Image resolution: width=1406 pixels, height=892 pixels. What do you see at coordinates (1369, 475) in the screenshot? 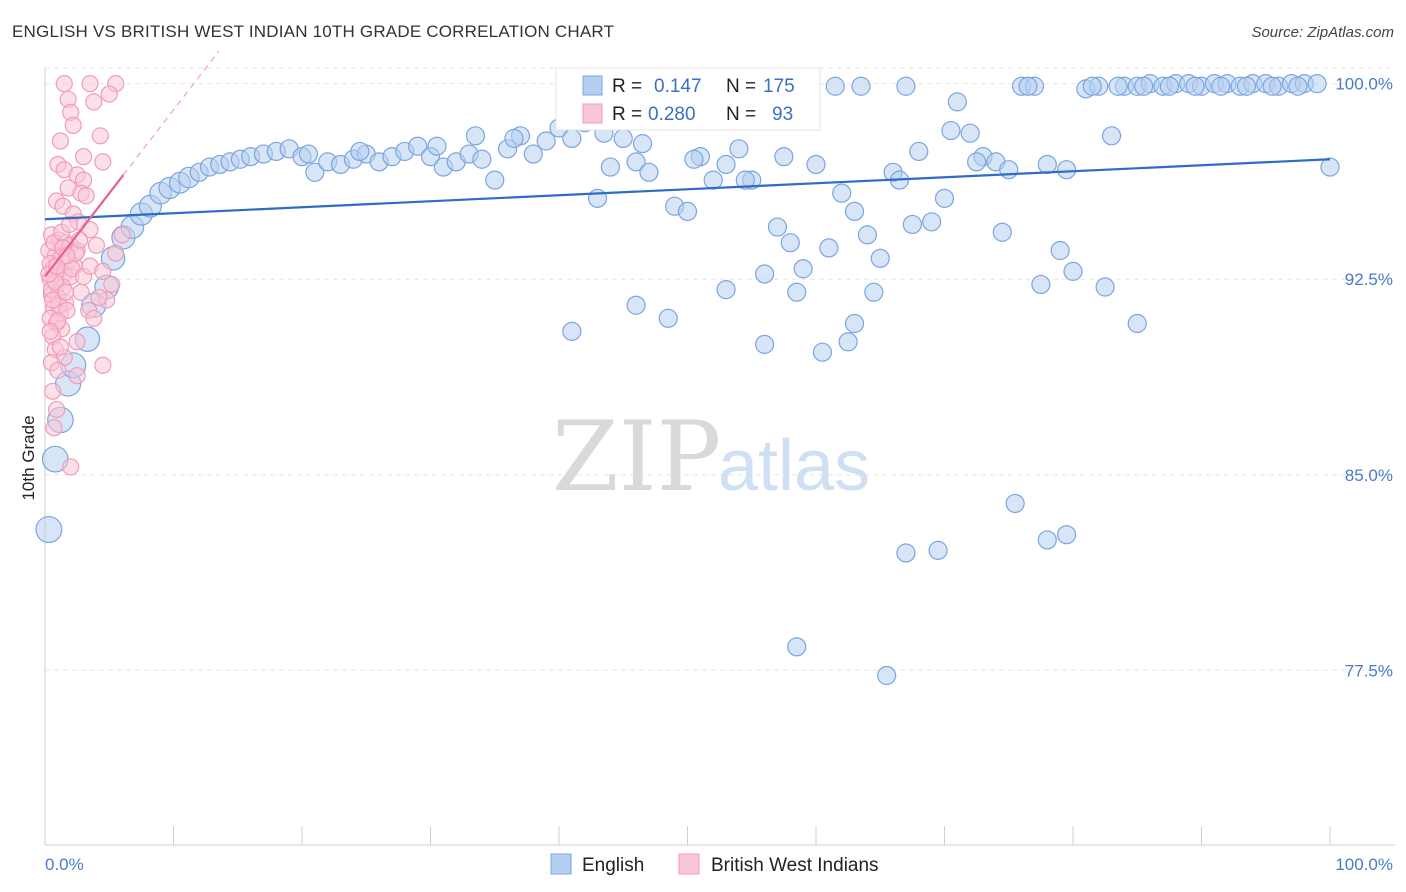
I see `y-tick-label: 85.0%` at bounding box center [1369, 475].